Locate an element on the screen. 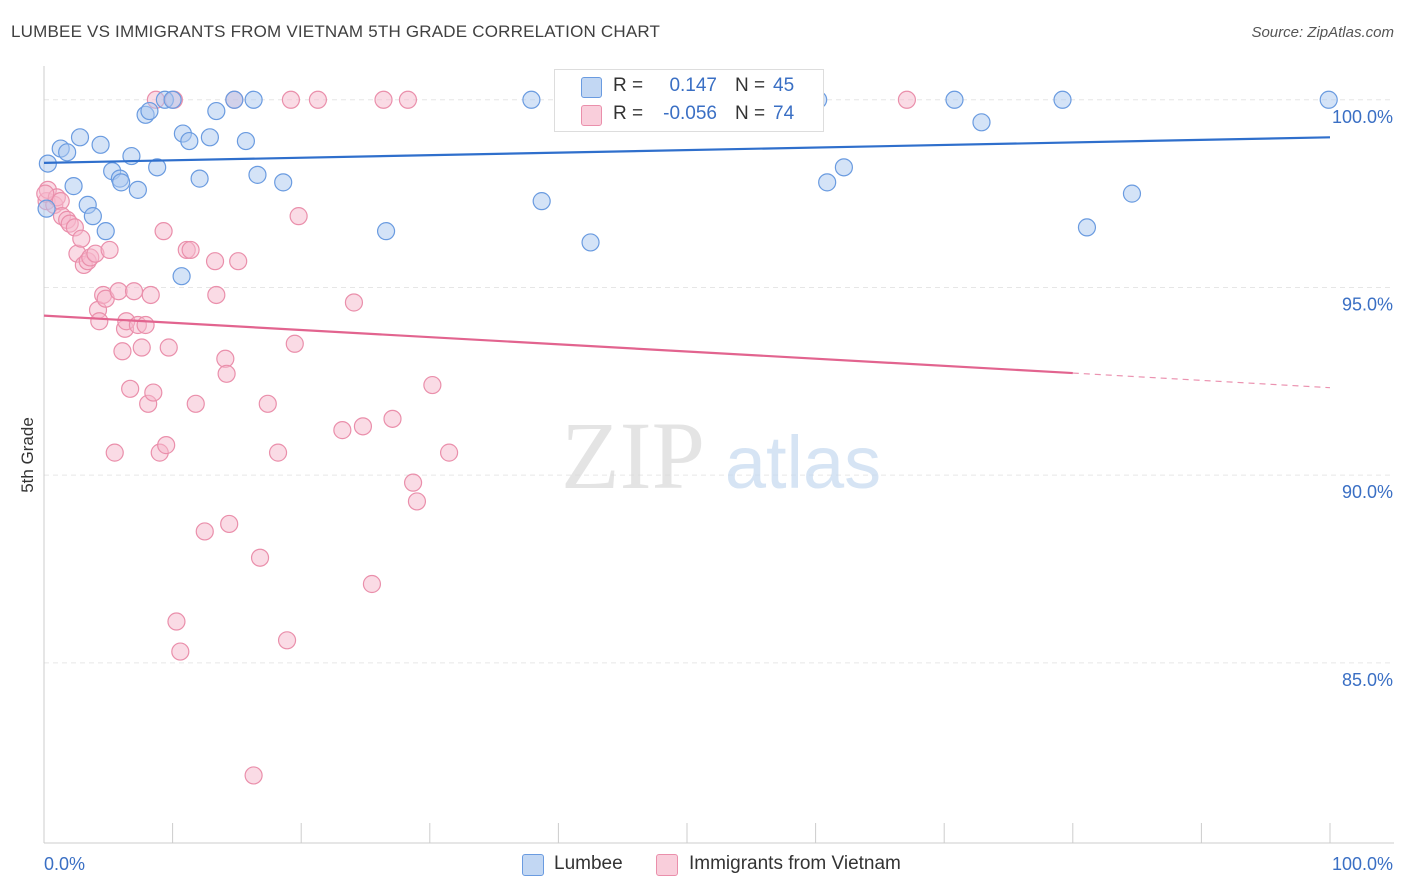  legend-row-lumbee: R = 0.147 N = 45 is located at coordinates (689, 86).